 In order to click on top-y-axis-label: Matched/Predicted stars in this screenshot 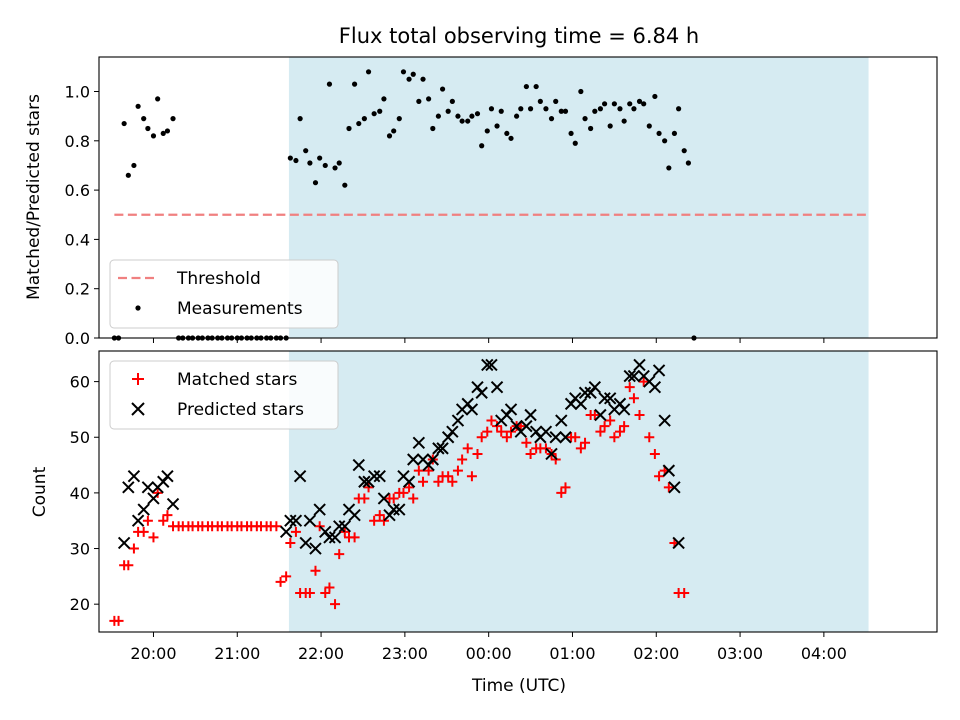, I will do `click(34, 197)`.